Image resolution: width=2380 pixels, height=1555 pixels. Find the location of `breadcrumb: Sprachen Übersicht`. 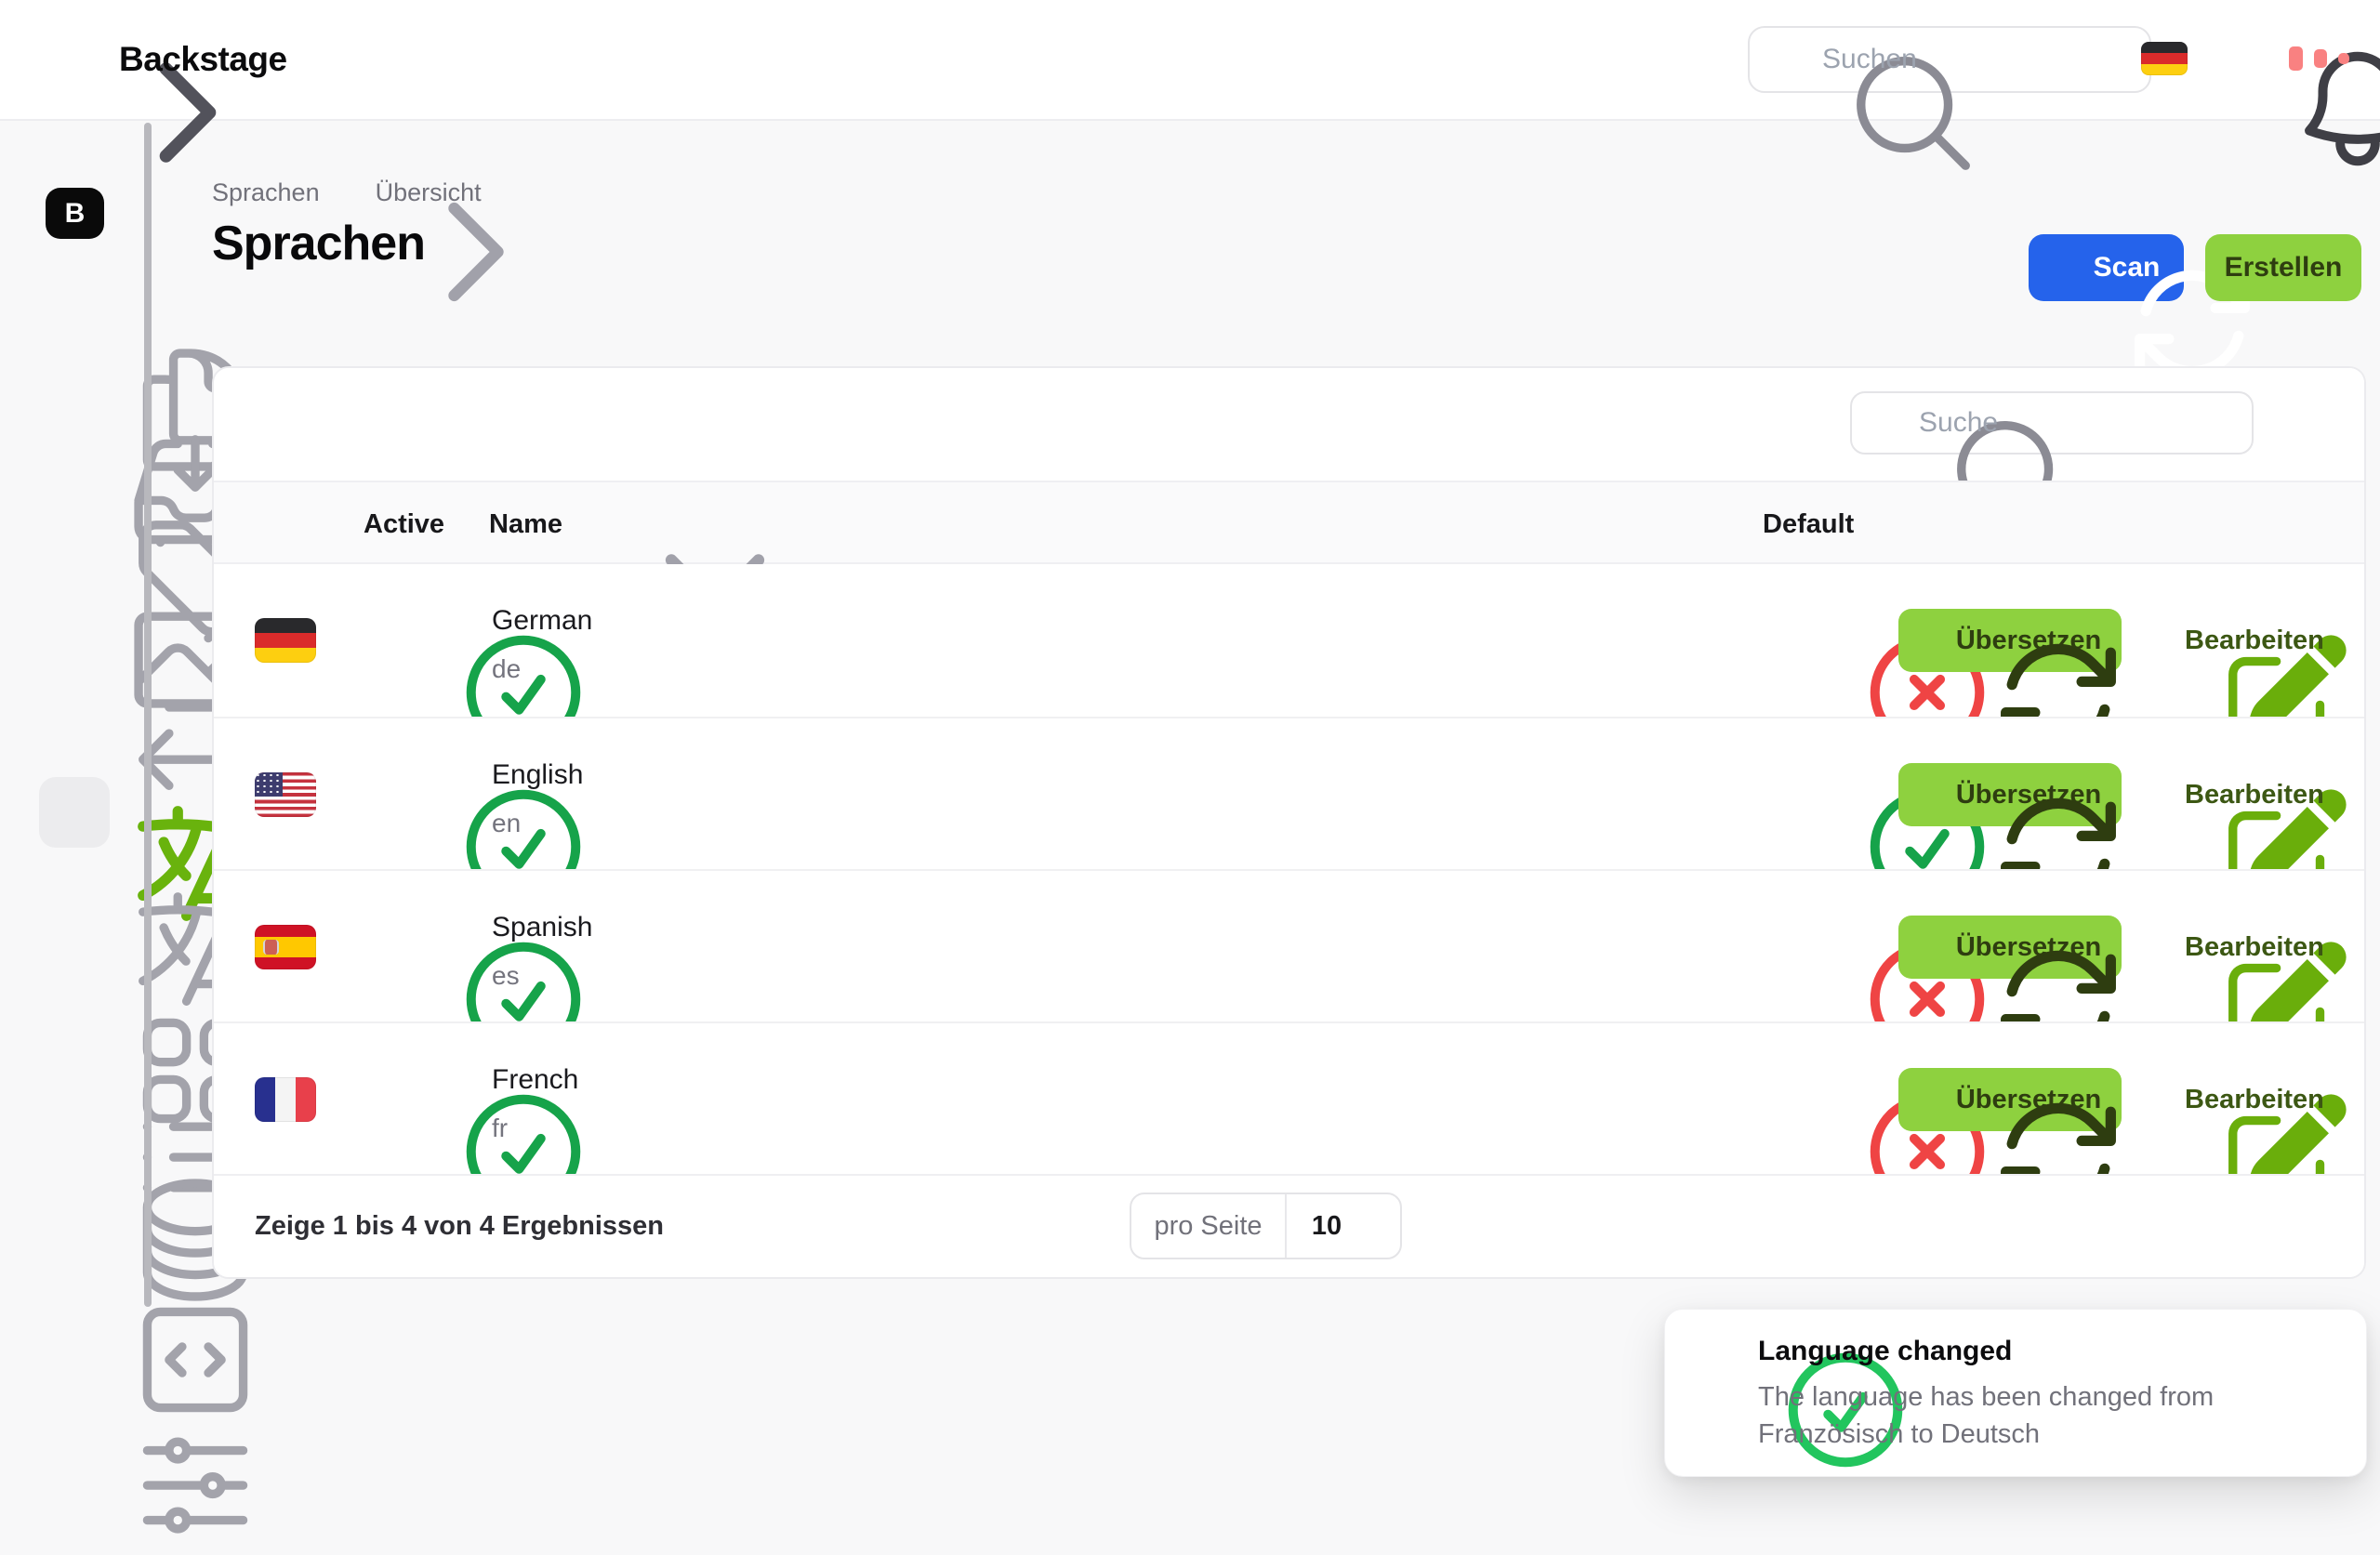

breadcrumb: Sprachen Übersicht is located at coordinates (347, 192).